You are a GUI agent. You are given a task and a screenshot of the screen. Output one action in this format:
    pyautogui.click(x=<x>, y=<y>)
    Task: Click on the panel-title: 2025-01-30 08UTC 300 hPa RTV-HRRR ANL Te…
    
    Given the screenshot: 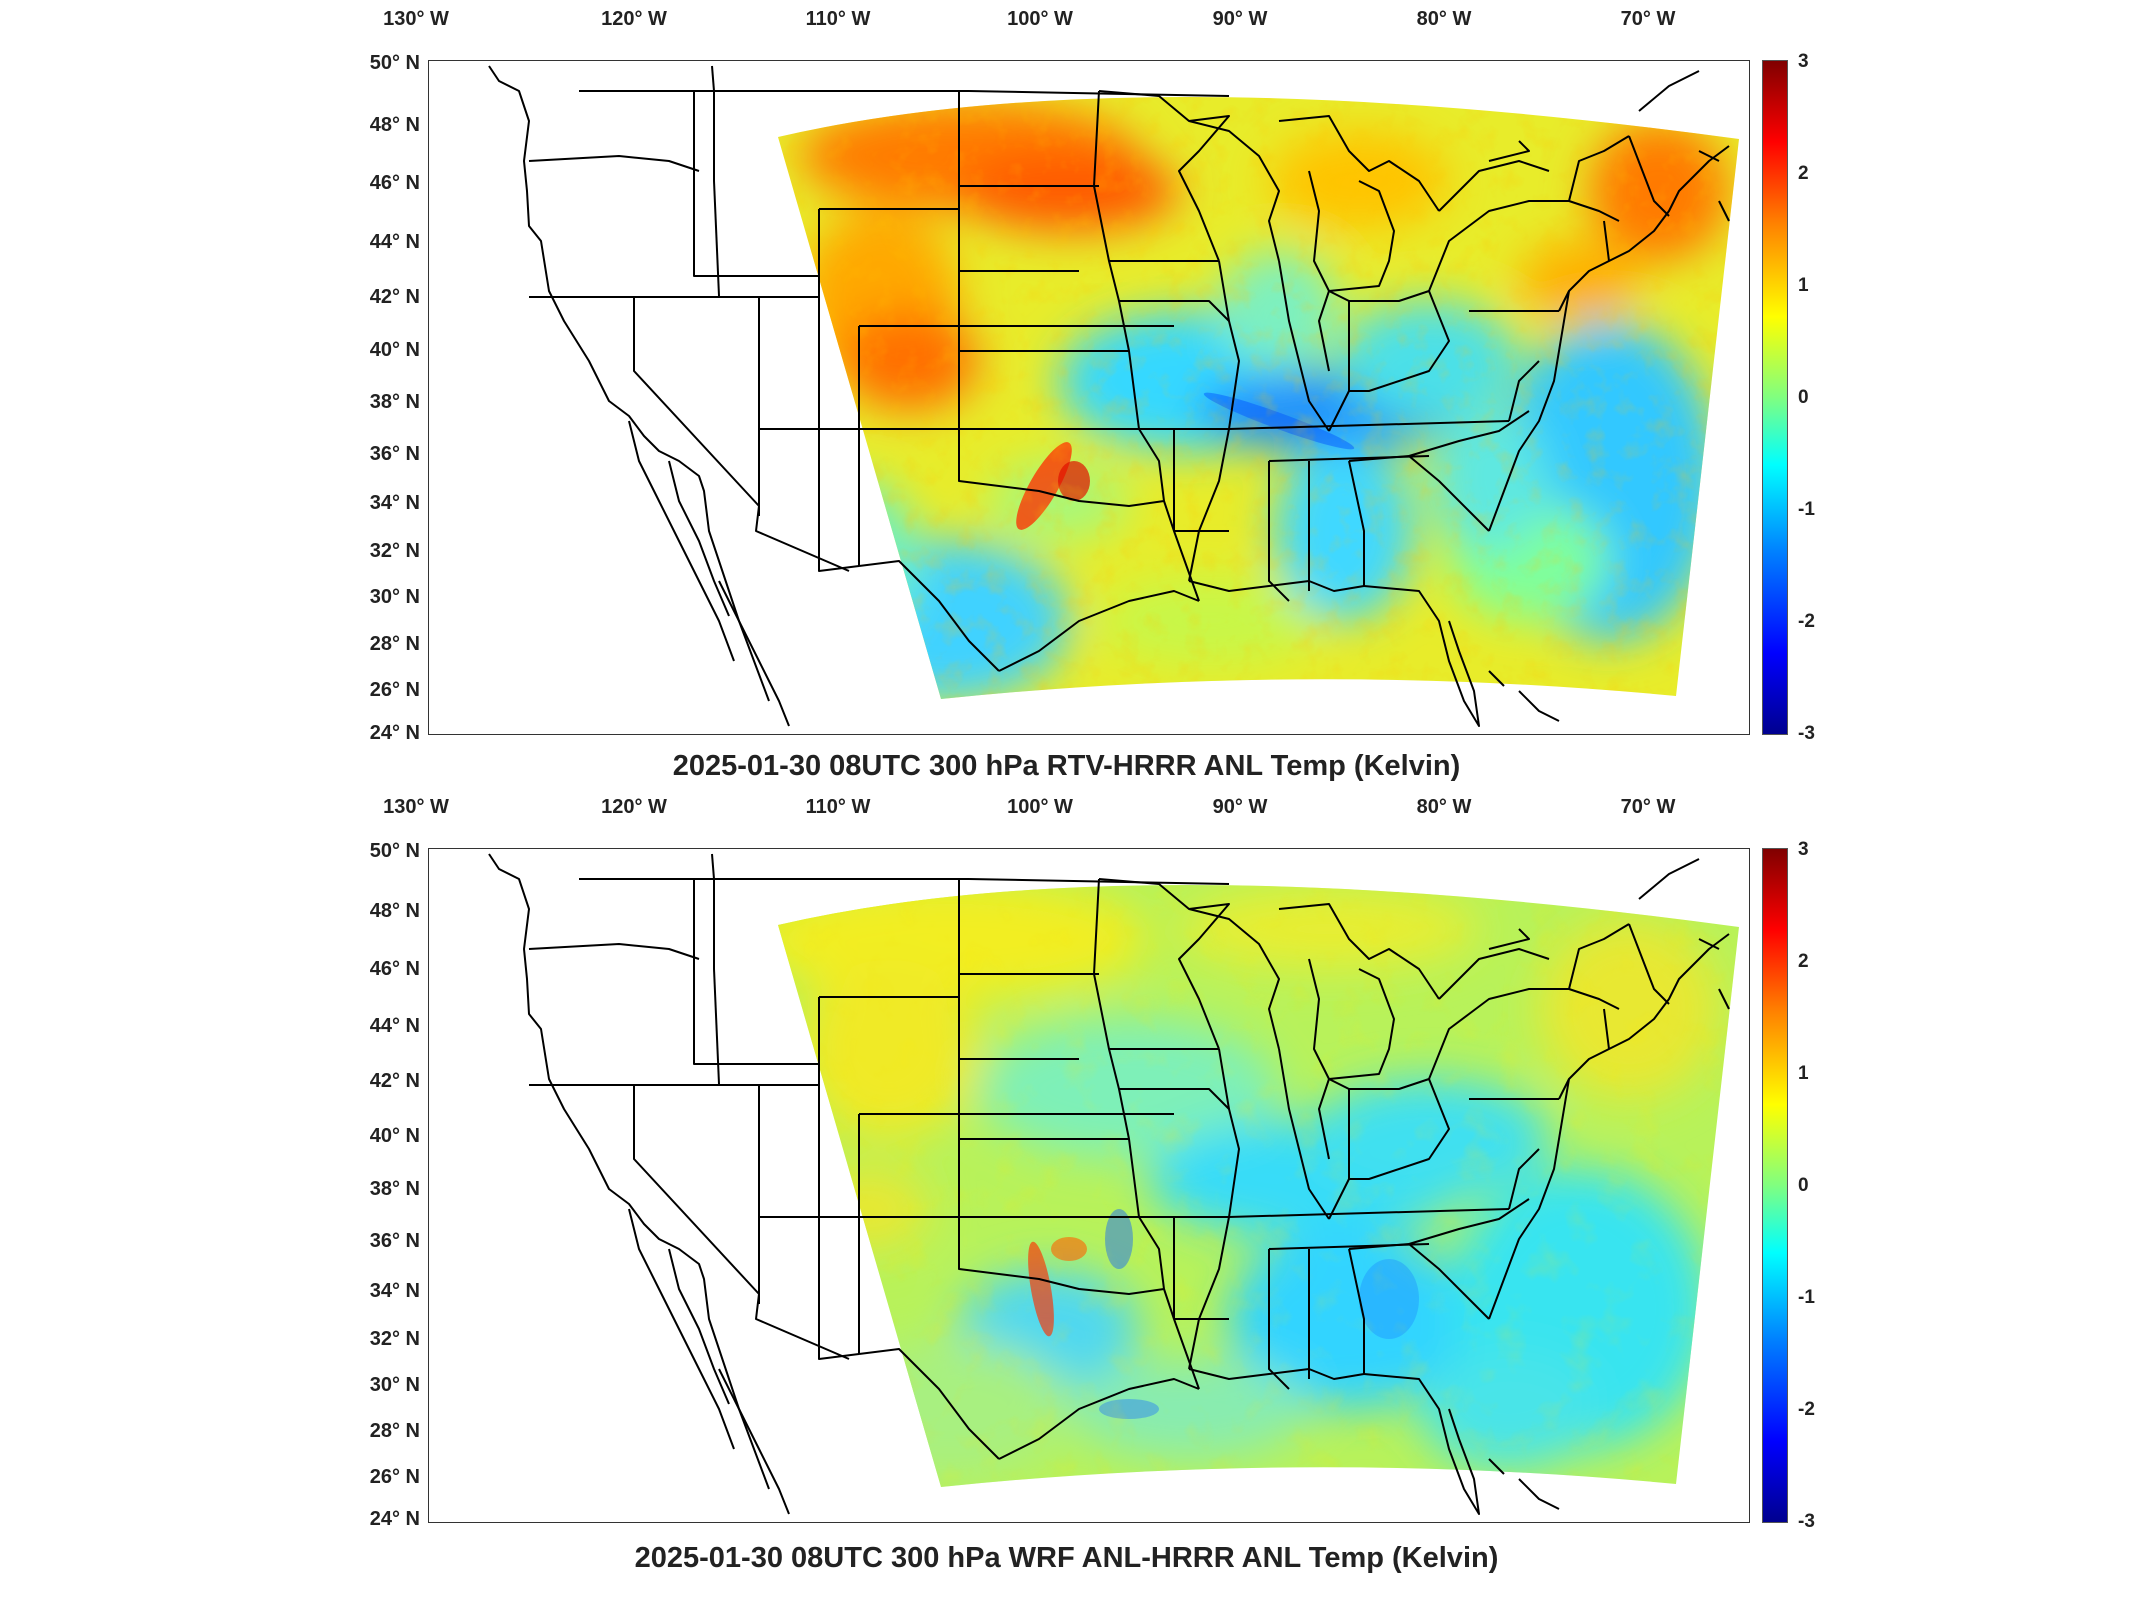 What is the action you would take?
    pyautogui.click(x=1066, y=766)
    